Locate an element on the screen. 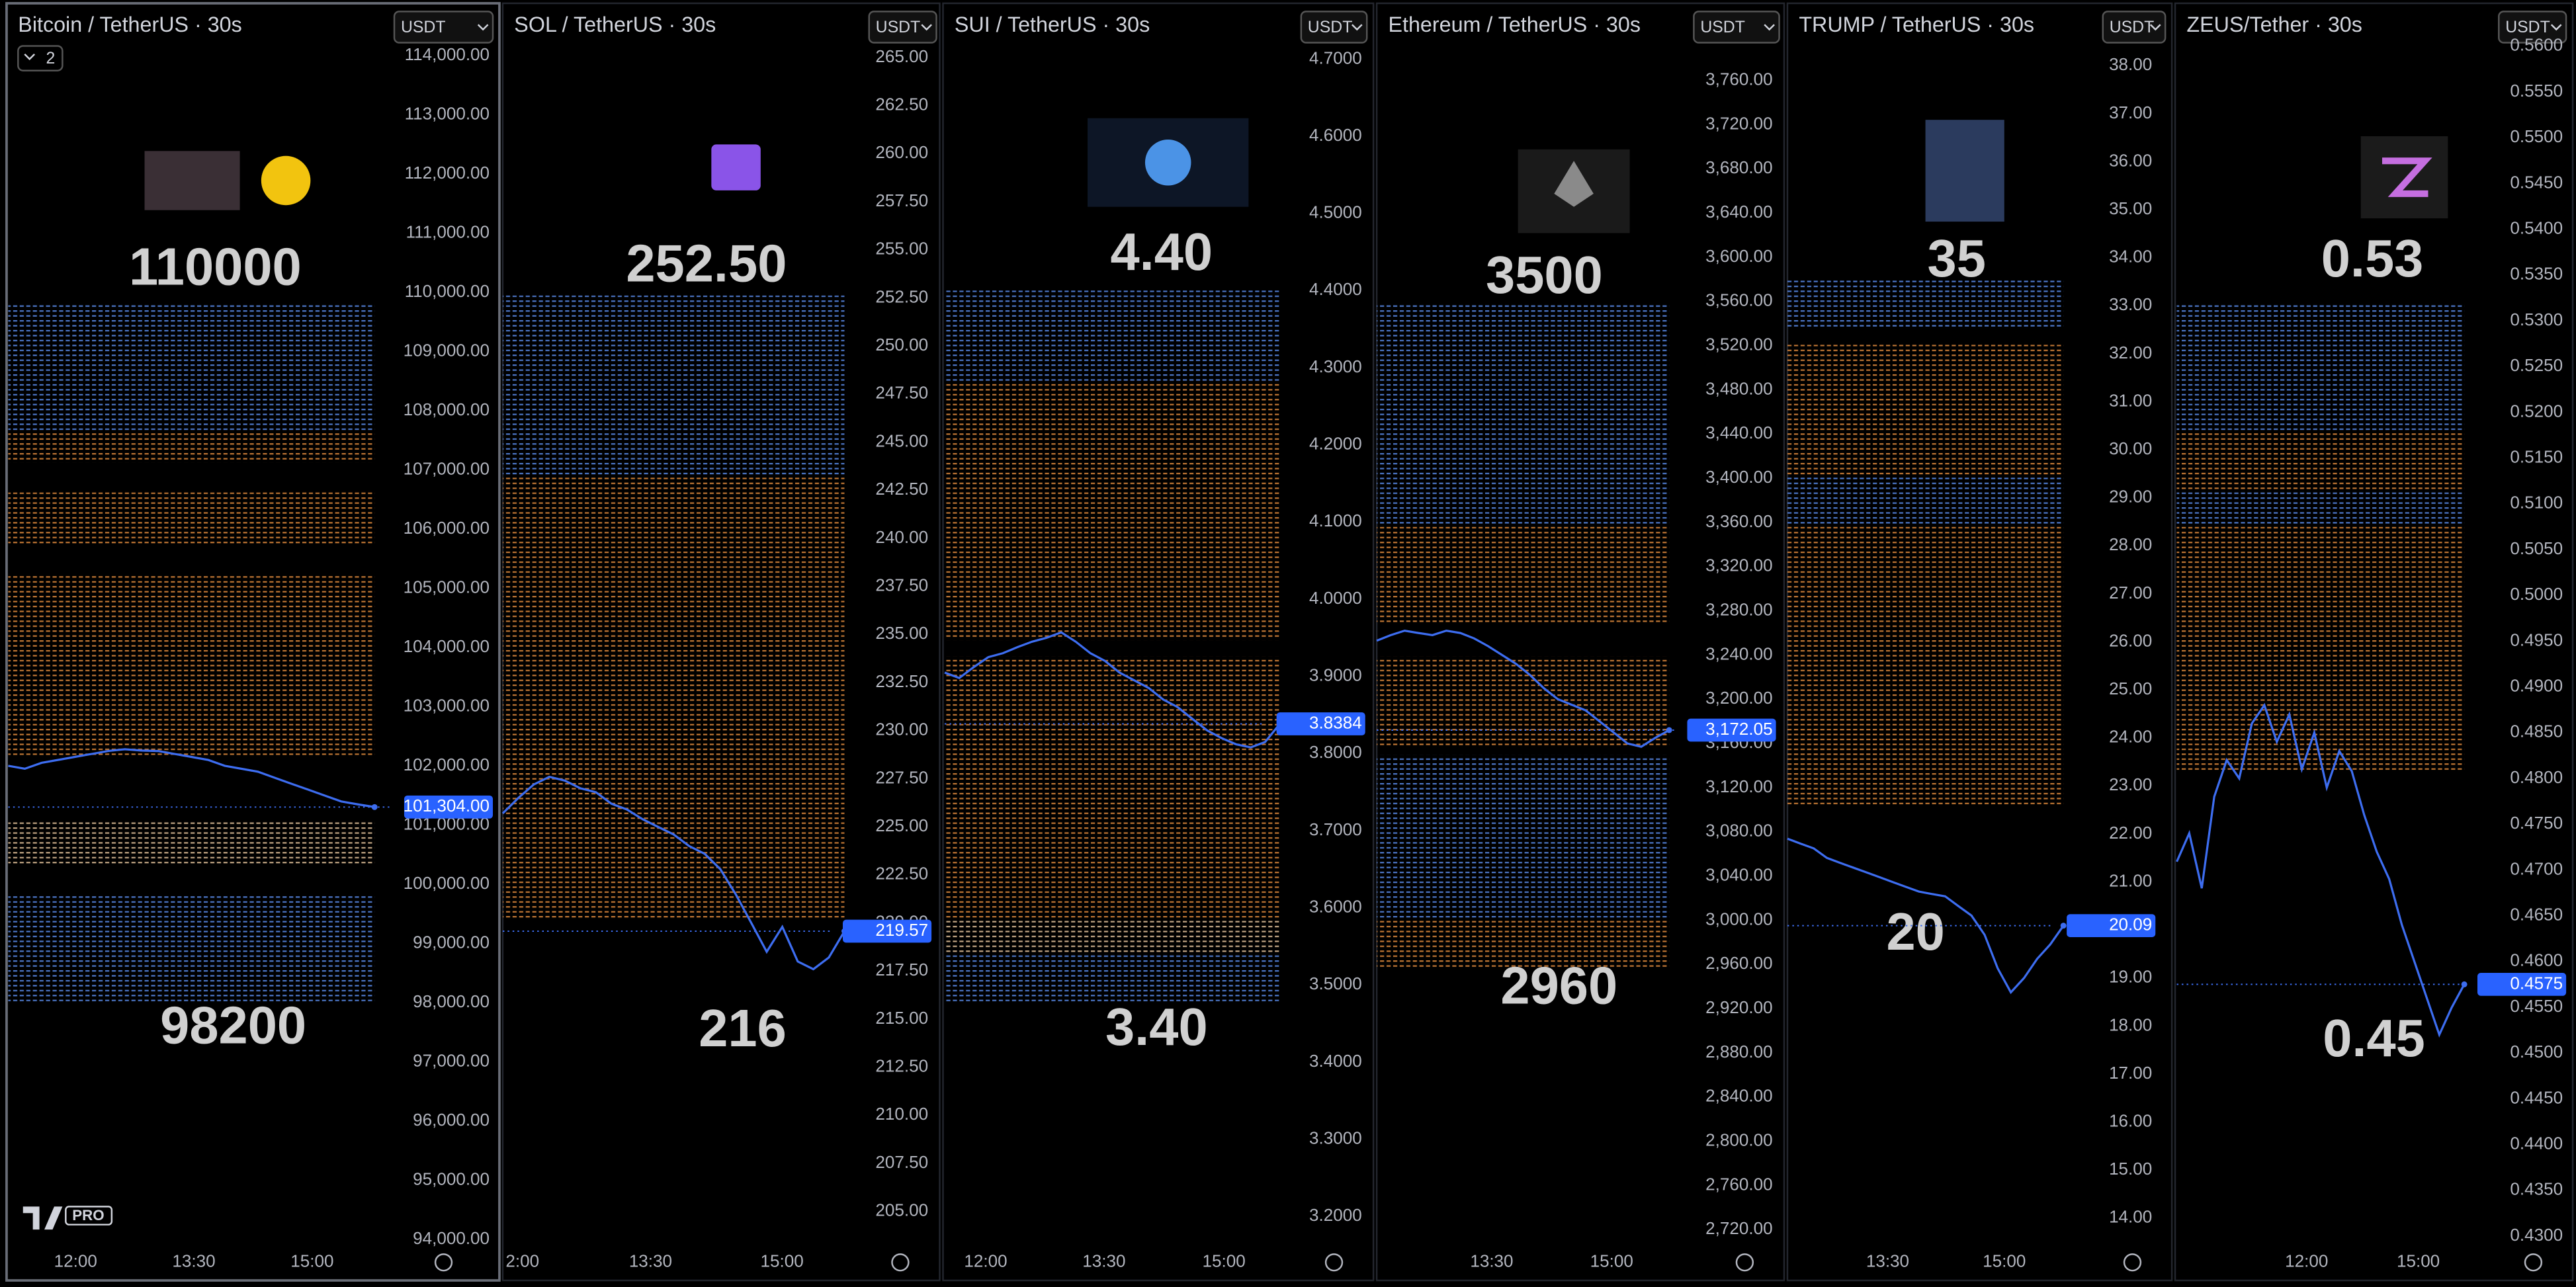  y-tick-label: 0.5600 is located at coordinates (2536, 45).